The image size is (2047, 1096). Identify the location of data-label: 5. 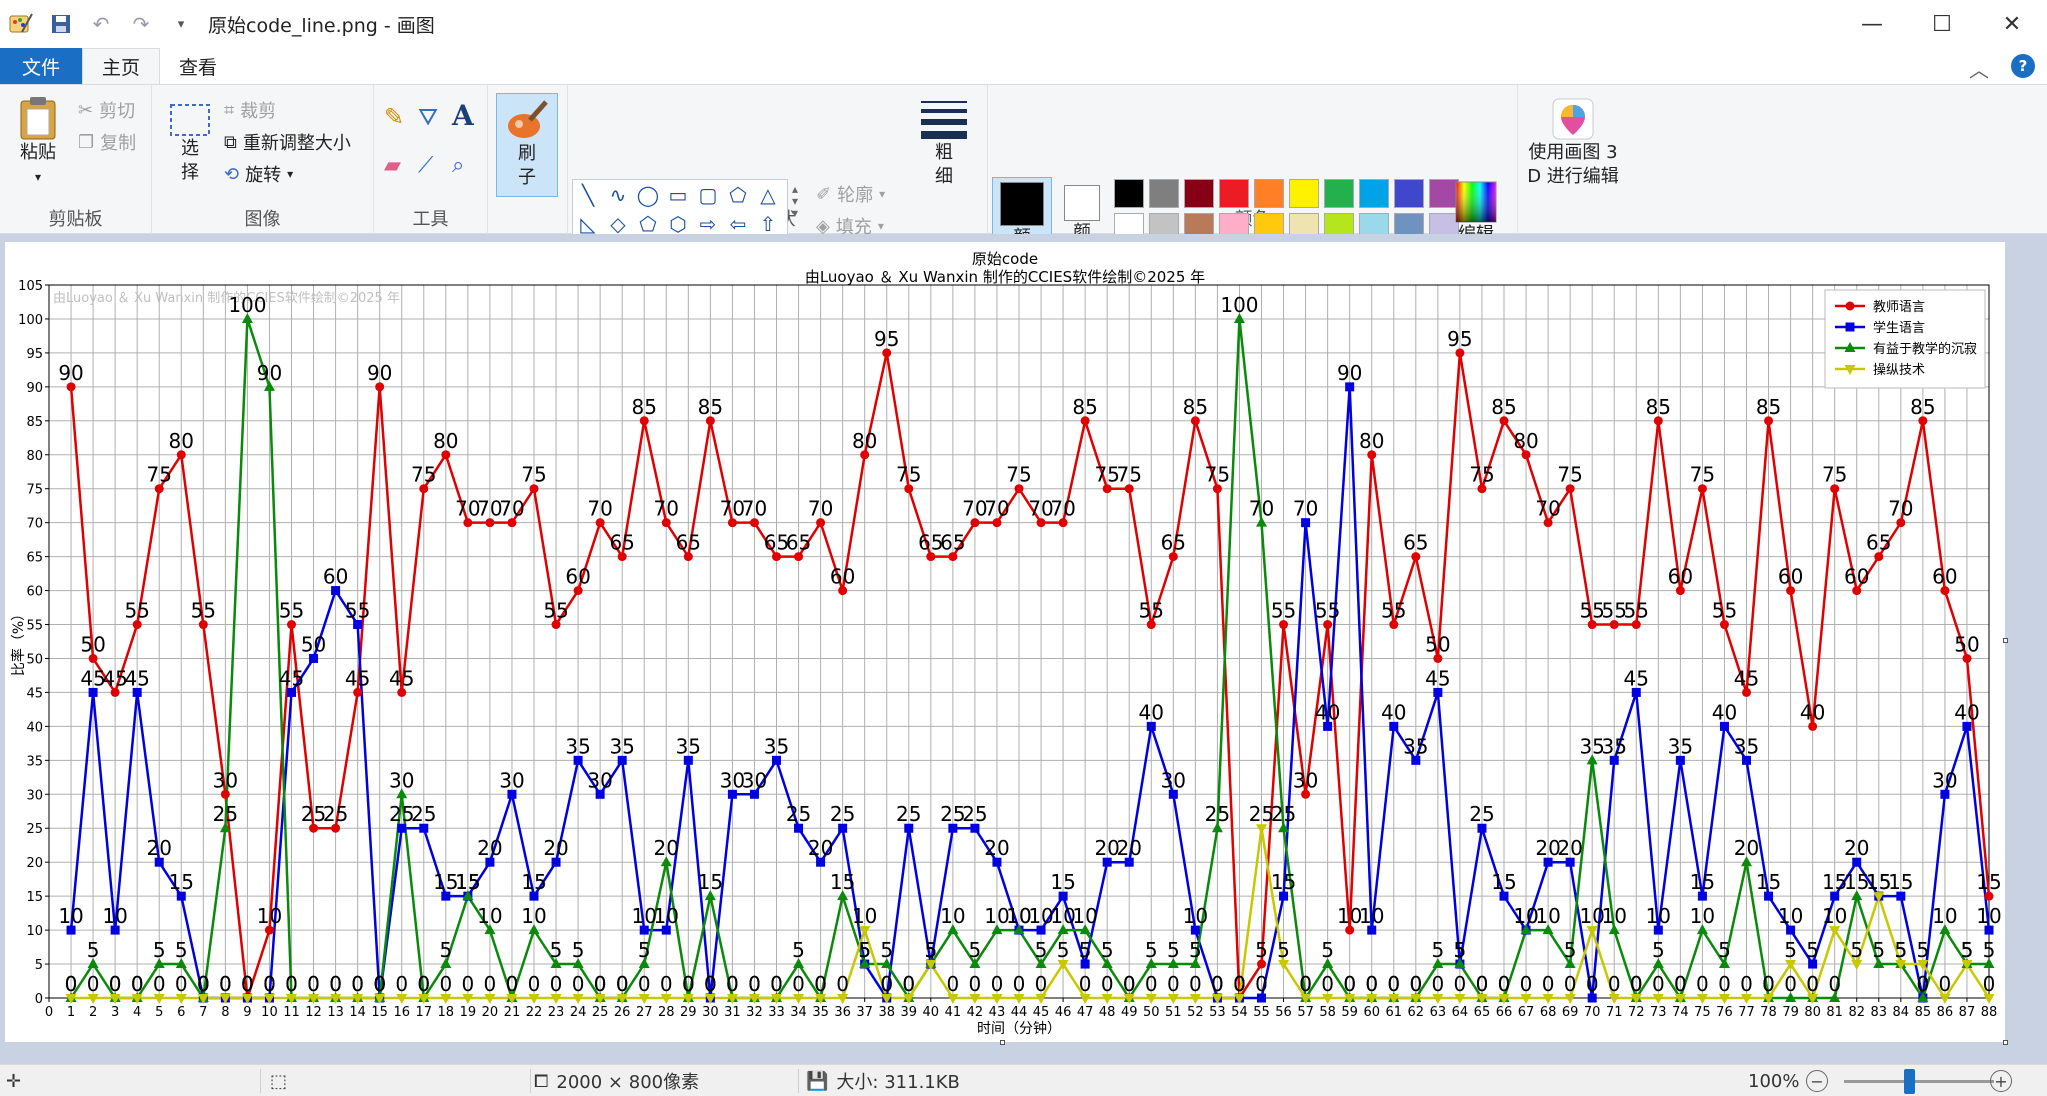
(644, 950).